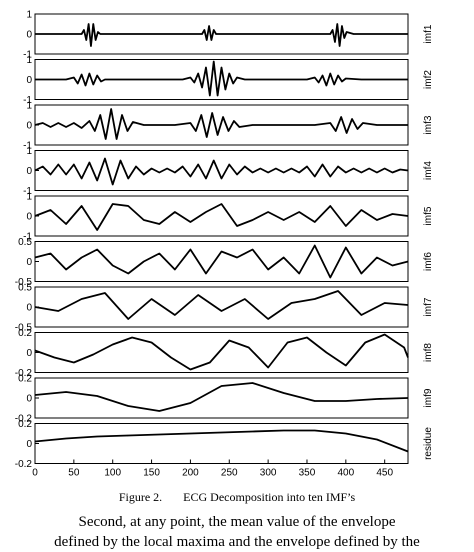  What do you see at coordinates (428, 124) in the screenshot?
I see `y-axis-label: imf3` at bounding box center [428, 124].